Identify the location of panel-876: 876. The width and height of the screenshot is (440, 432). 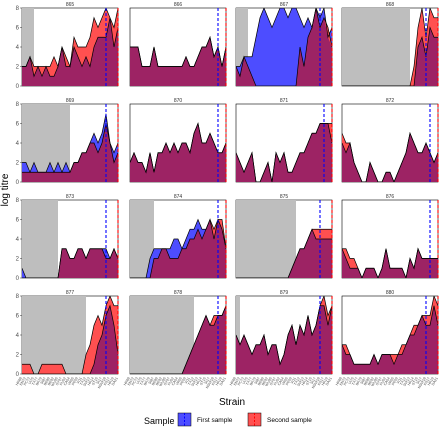
(390, 236).